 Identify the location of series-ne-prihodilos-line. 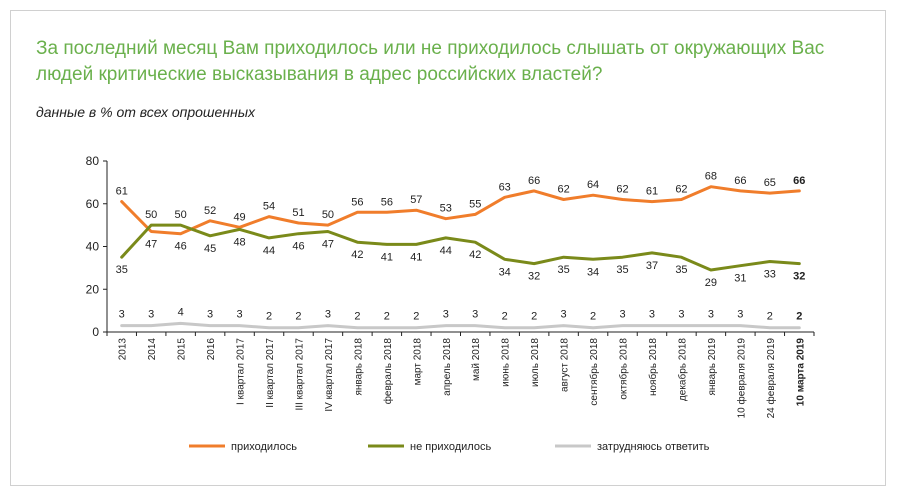
(460, 247).